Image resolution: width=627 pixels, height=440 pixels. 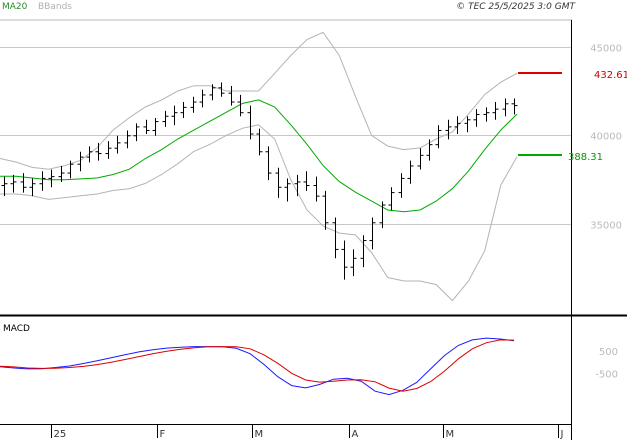 I want to click on support-label: 388.31, so click(x=585, y=157).